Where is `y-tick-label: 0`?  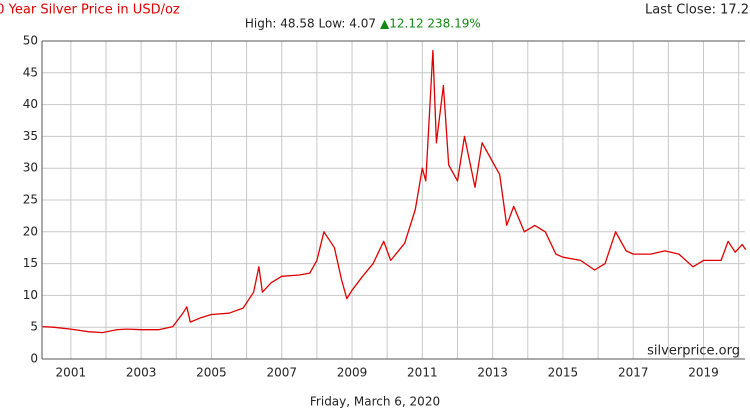 y-tick-label: 0 is located at coordinates (34, 359).